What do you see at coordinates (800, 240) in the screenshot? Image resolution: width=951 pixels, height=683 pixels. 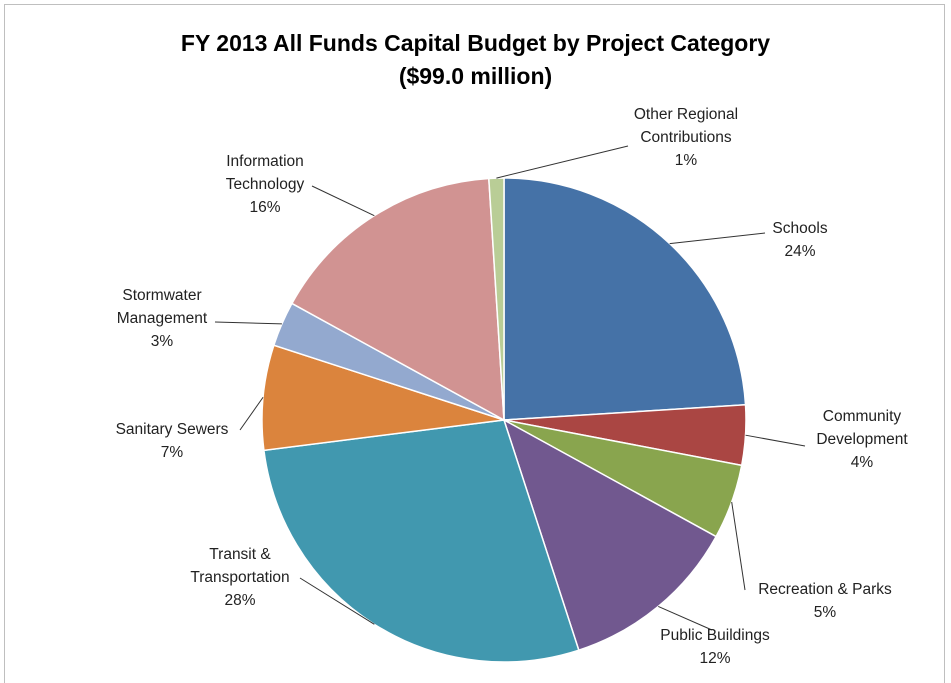 I see `slice-label: Schools 24%` at bounding box center [800, 240].